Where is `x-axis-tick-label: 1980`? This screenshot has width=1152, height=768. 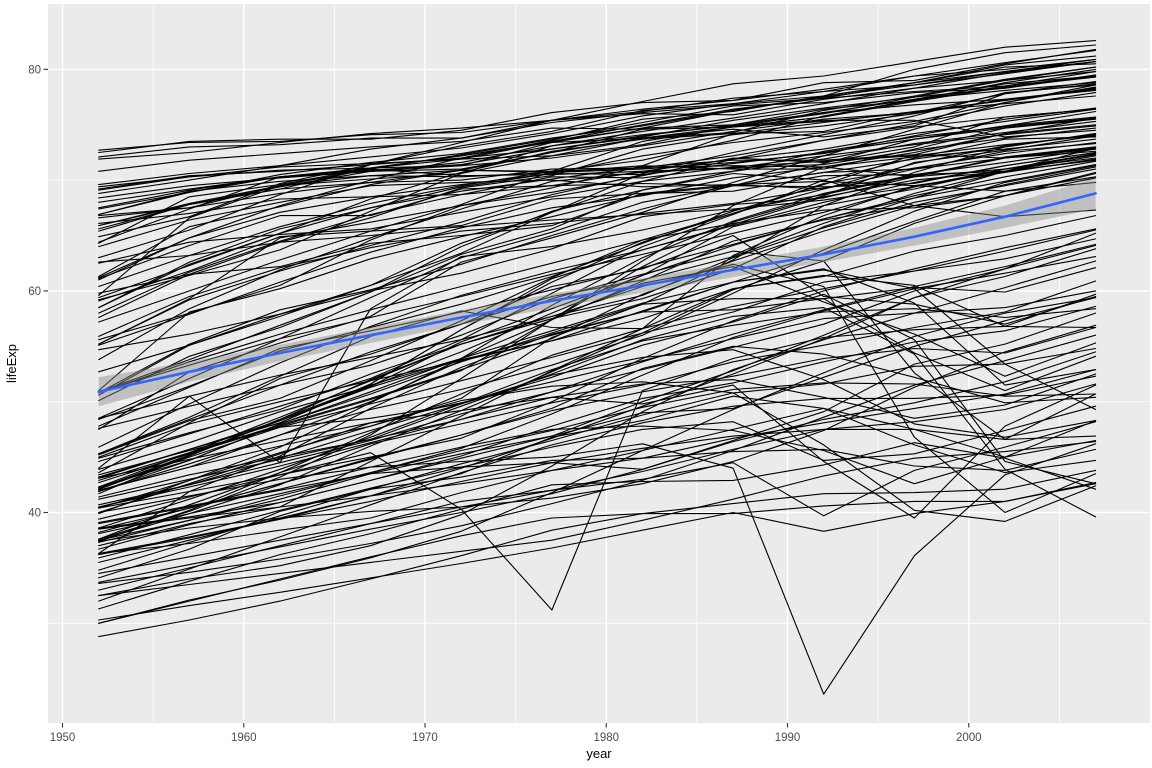
x-axis-tick-label: 1980 is located at coordinates (606, 738).